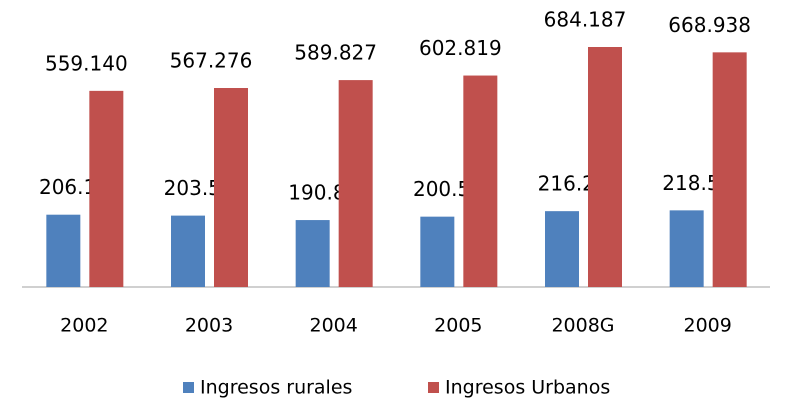 The width and height of the screenshot is (812, 406). Describe the element at coordinates (585, 20) in the screenshot. I see `value-label: 684.187` at that location.